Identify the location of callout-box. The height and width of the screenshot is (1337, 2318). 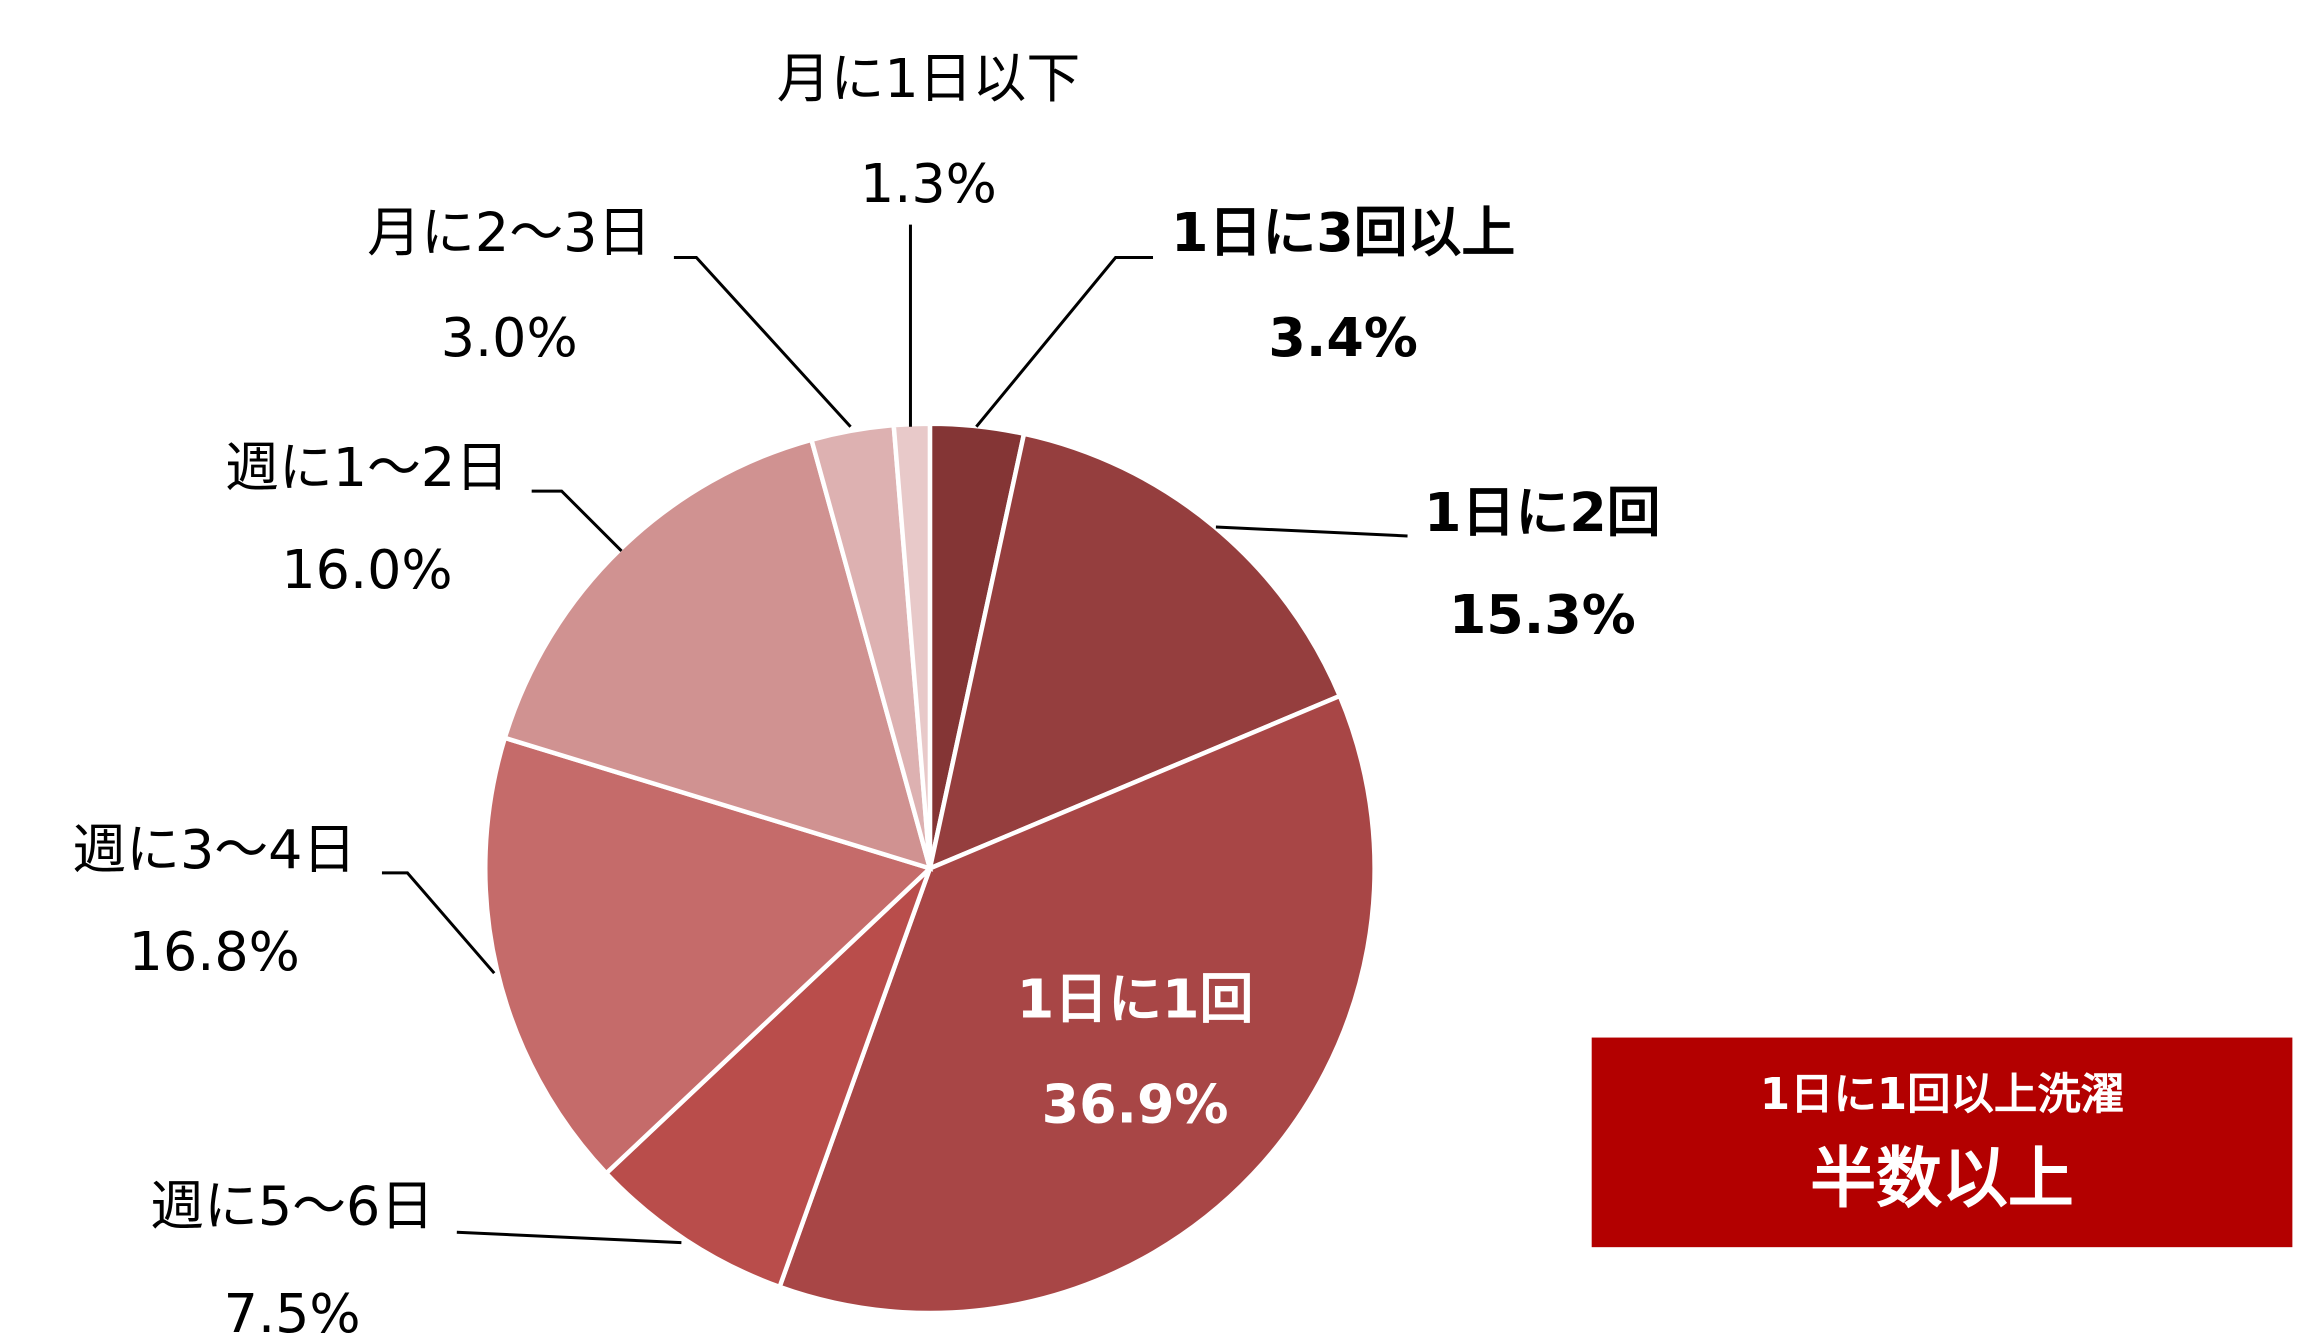
(1942, 1142).